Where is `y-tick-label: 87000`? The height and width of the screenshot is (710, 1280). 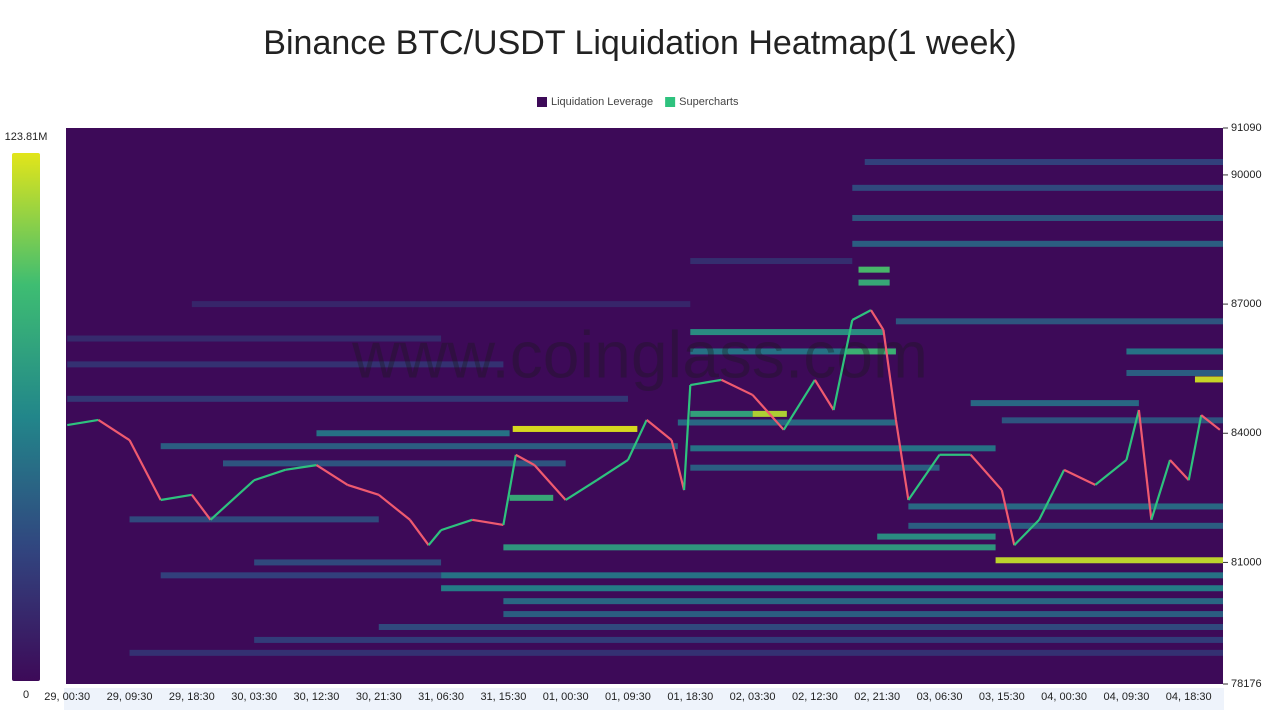 y-tick-label: 87000 is located at coordinates (1246, 304).